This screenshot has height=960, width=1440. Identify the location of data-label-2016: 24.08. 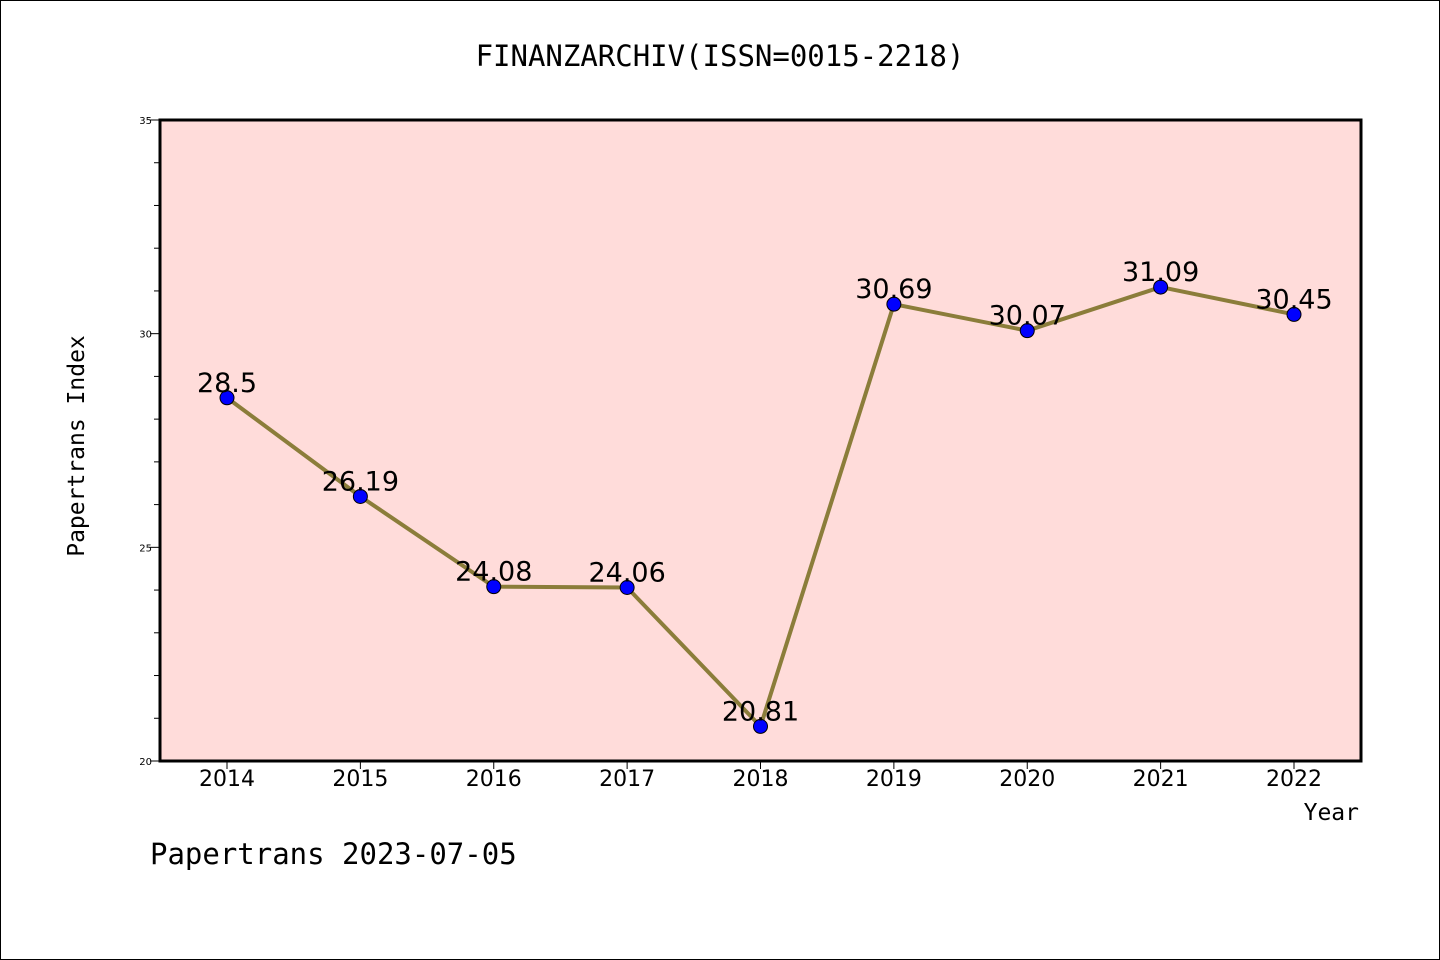
(493, 572).